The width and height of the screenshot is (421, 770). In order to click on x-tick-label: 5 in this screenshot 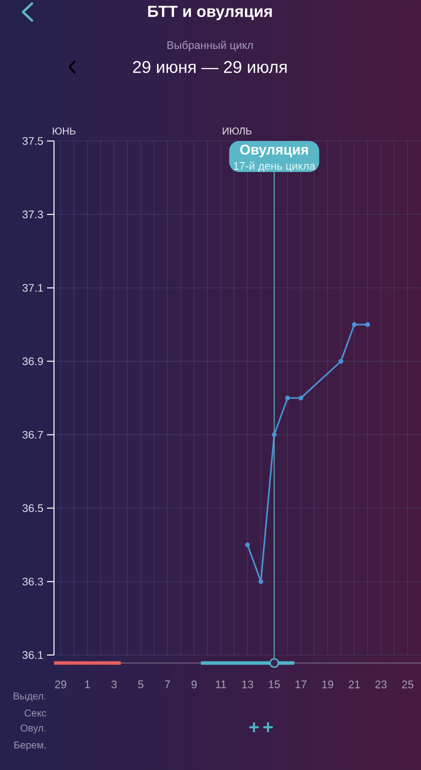, I will do `click(141, 684)`.